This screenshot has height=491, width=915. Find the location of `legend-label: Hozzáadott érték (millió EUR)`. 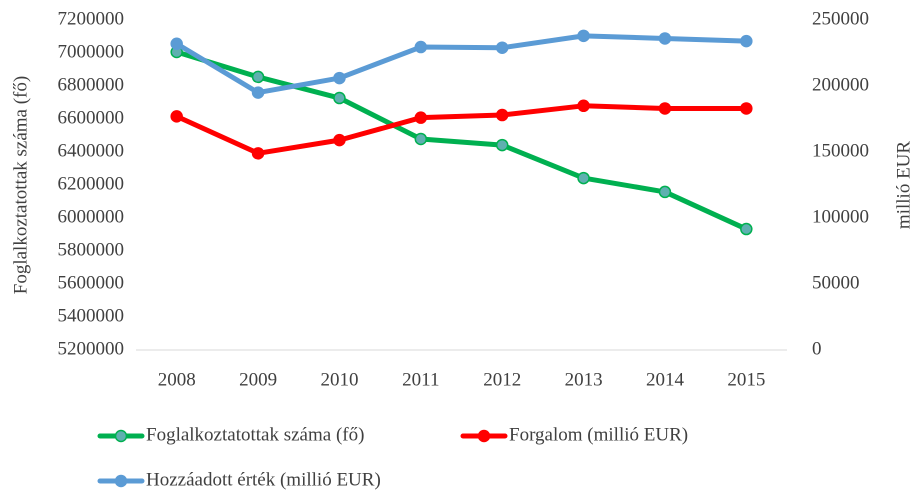

legend-label: Hozzáadott érték (millió EUR) is located at coordinates (263, 479).